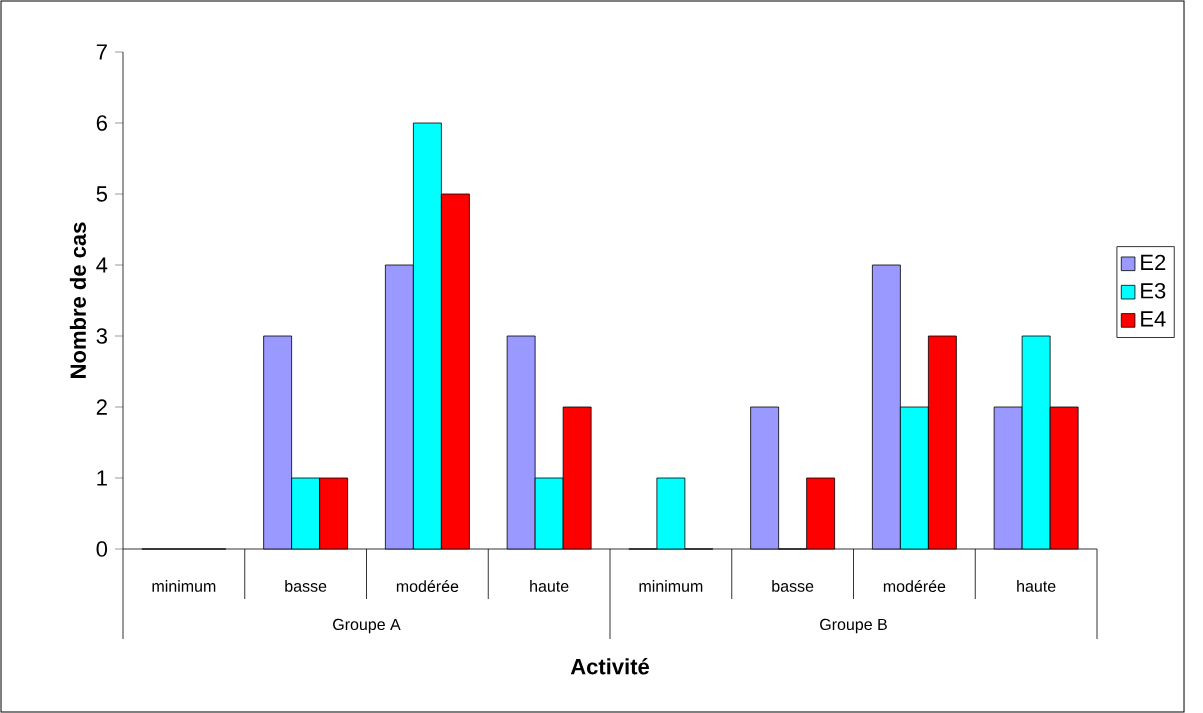 This screenshot has height=713, width=1203. Describe the element at coordinates (101, 123) in the screenshot. I see `y-tick-label: 6` at that location.